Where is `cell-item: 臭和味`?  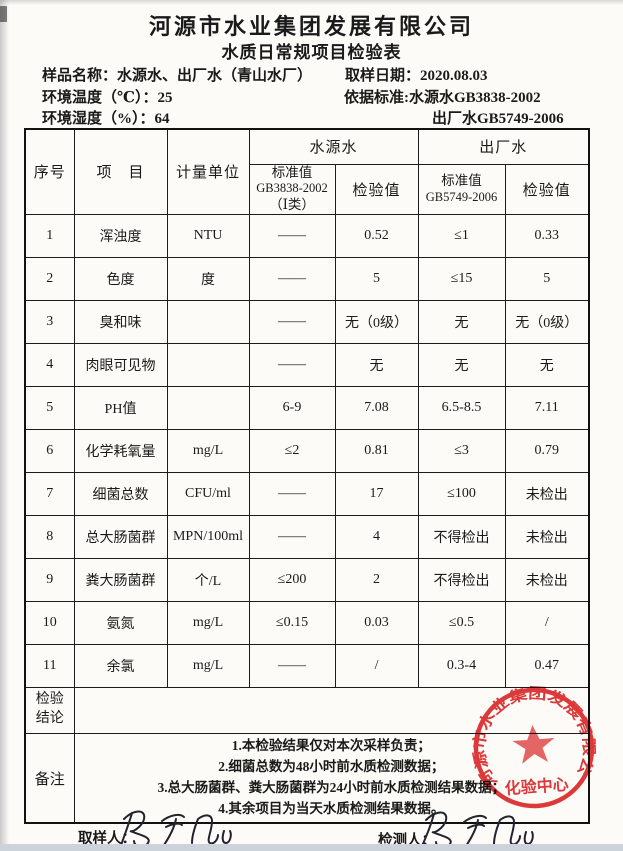
cell-item: 臭和味 is located at coordinates (120, 321).